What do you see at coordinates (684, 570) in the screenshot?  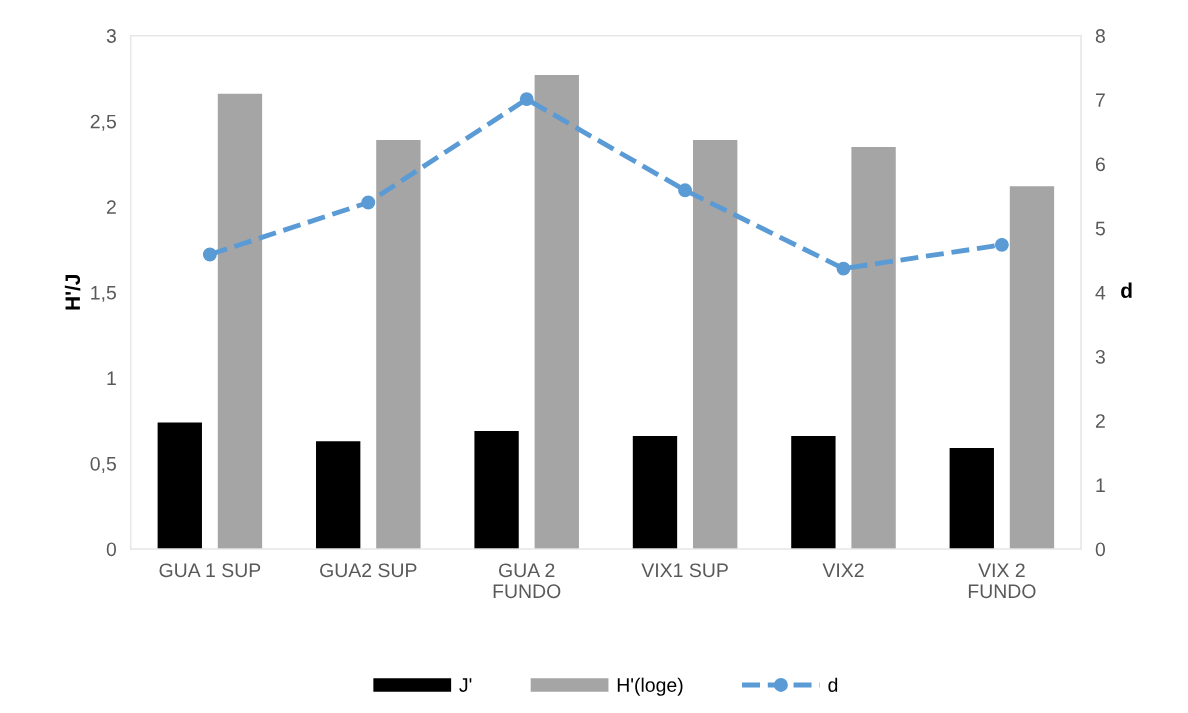 I see `x-tick-label: VIX1 SUP` at bounding box center [684, 570].